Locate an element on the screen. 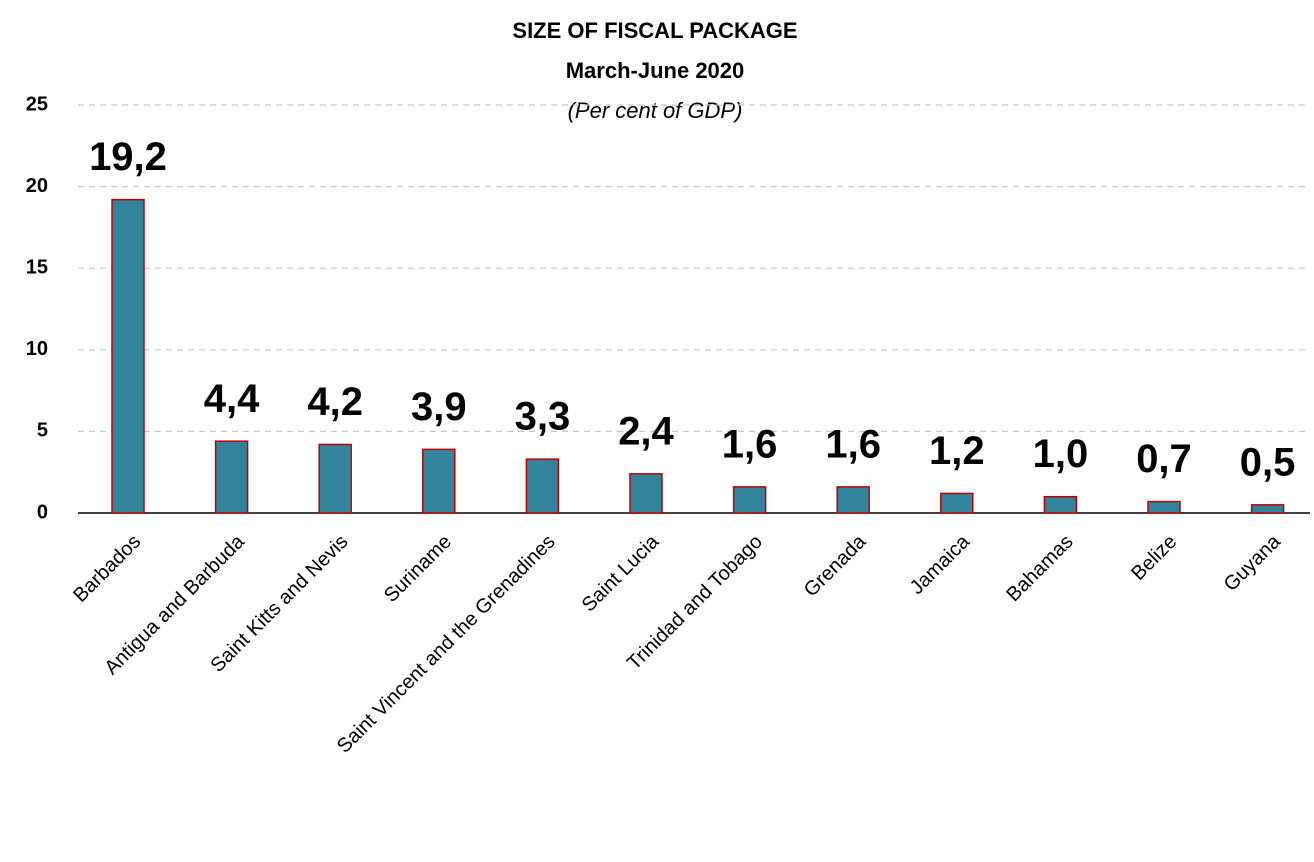 The image size is (1314, 862). value-label: 3,3 is located at coordinates (543, 417).